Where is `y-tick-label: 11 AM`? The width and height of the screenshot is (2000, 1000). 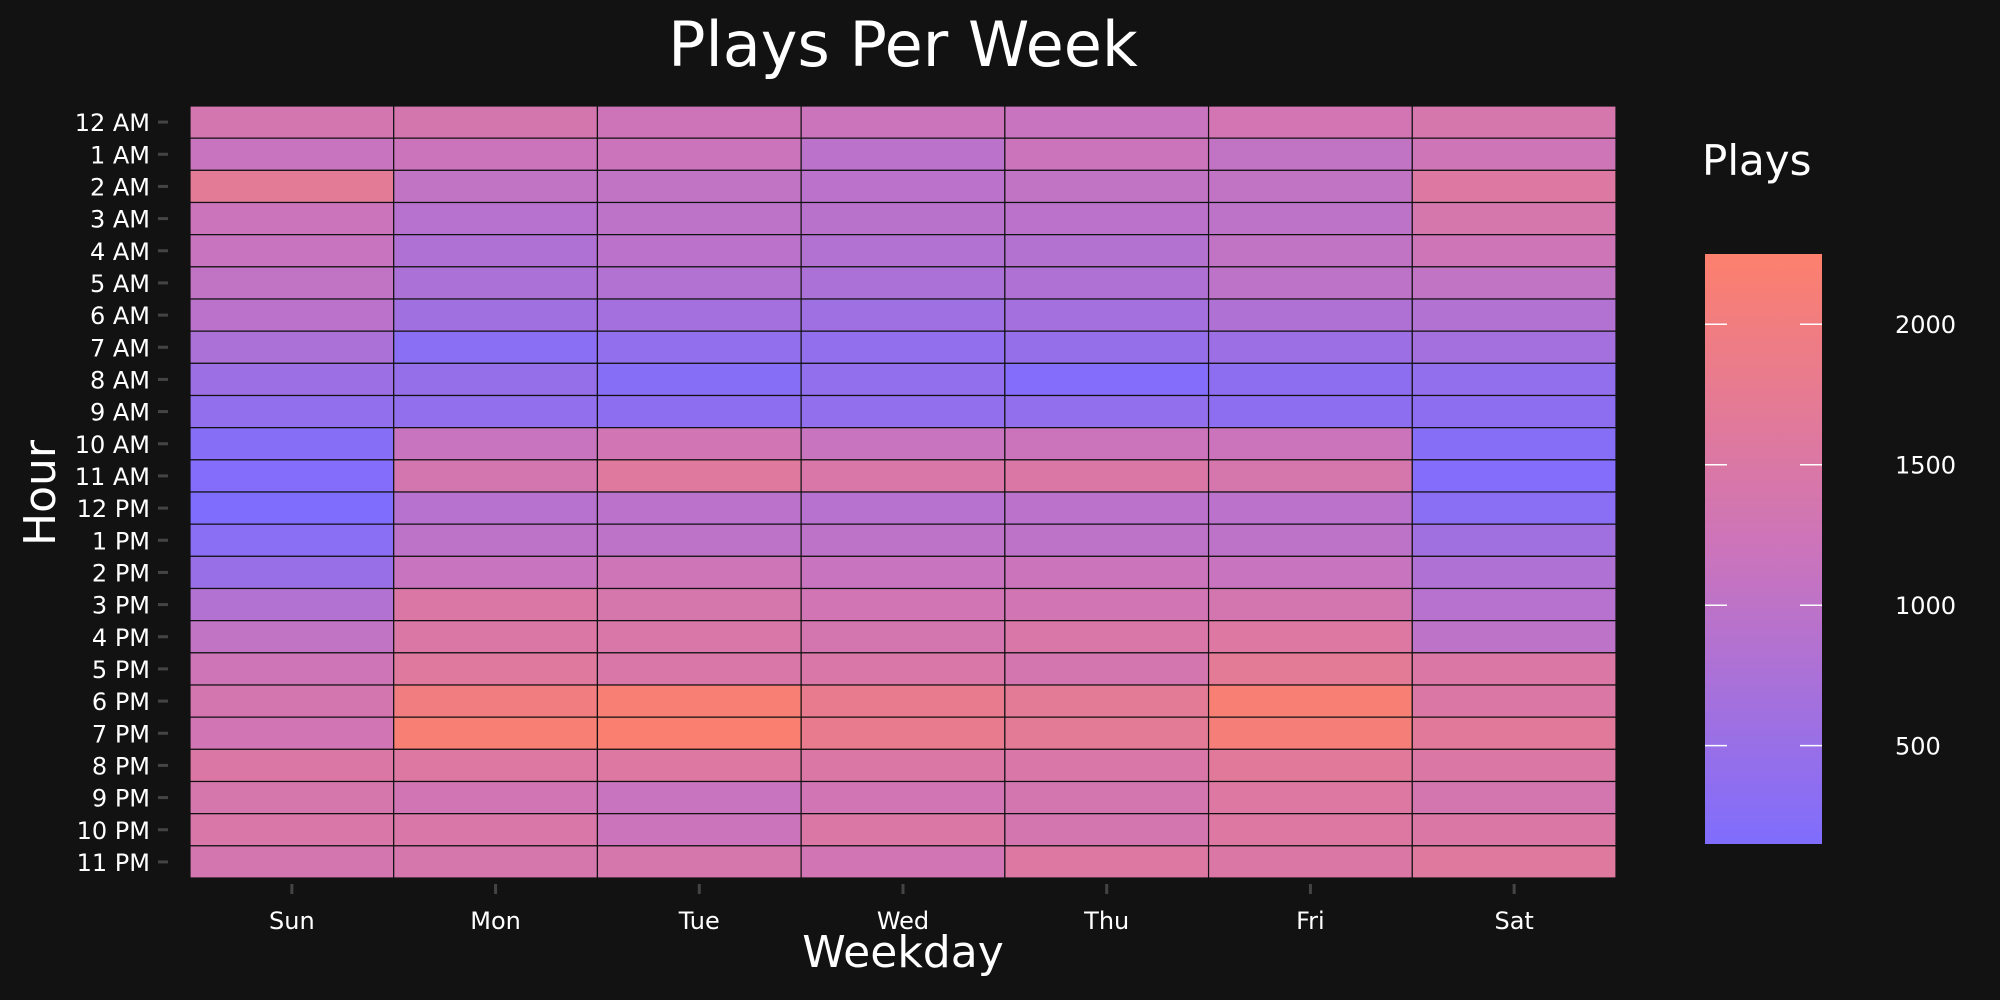 y-tick-label: 11 AM is located at coordinates (112, 477).